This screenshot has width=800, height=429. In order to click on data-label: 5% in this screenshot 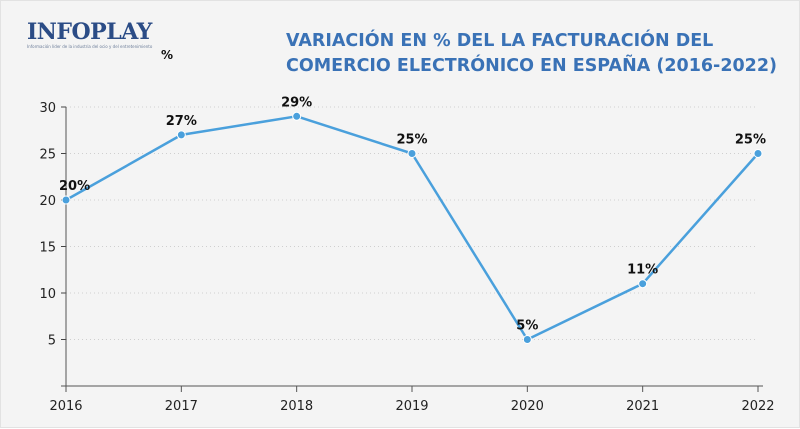, I will do `click(527, 326)`.